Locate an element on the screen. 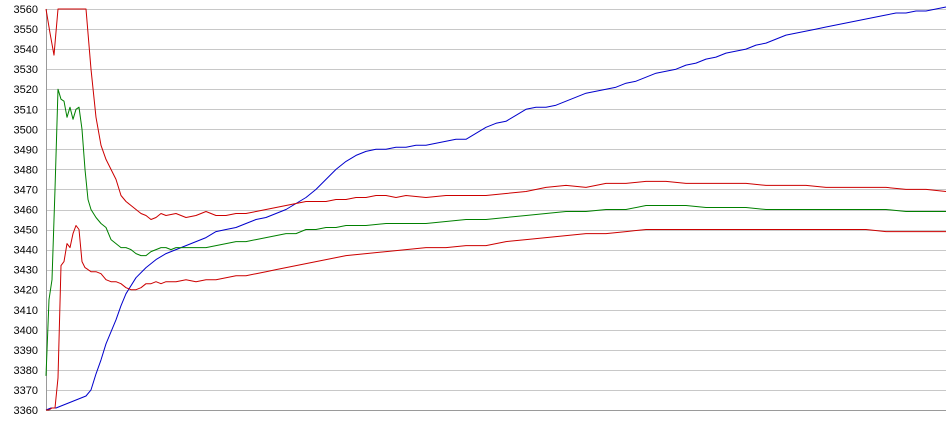 The width and height of the screenshot is (950, 435). y-tick-label: 3520 is located at coordinates (26, 90).